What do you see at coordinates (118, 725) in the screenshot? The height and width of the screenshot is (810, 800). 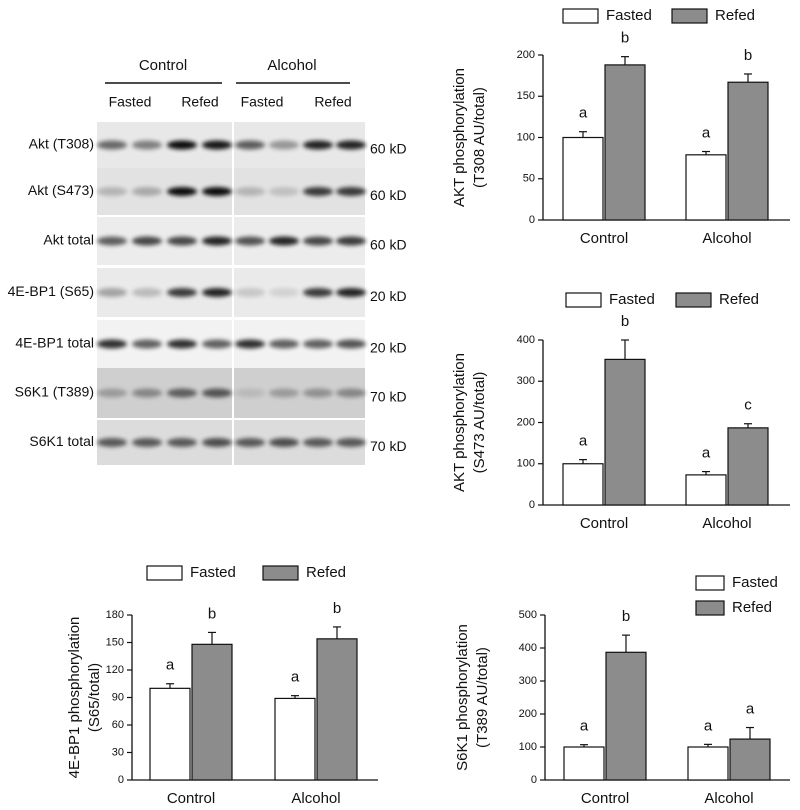 I see `y-tick-label: 60` at bounding box center [118, 725].